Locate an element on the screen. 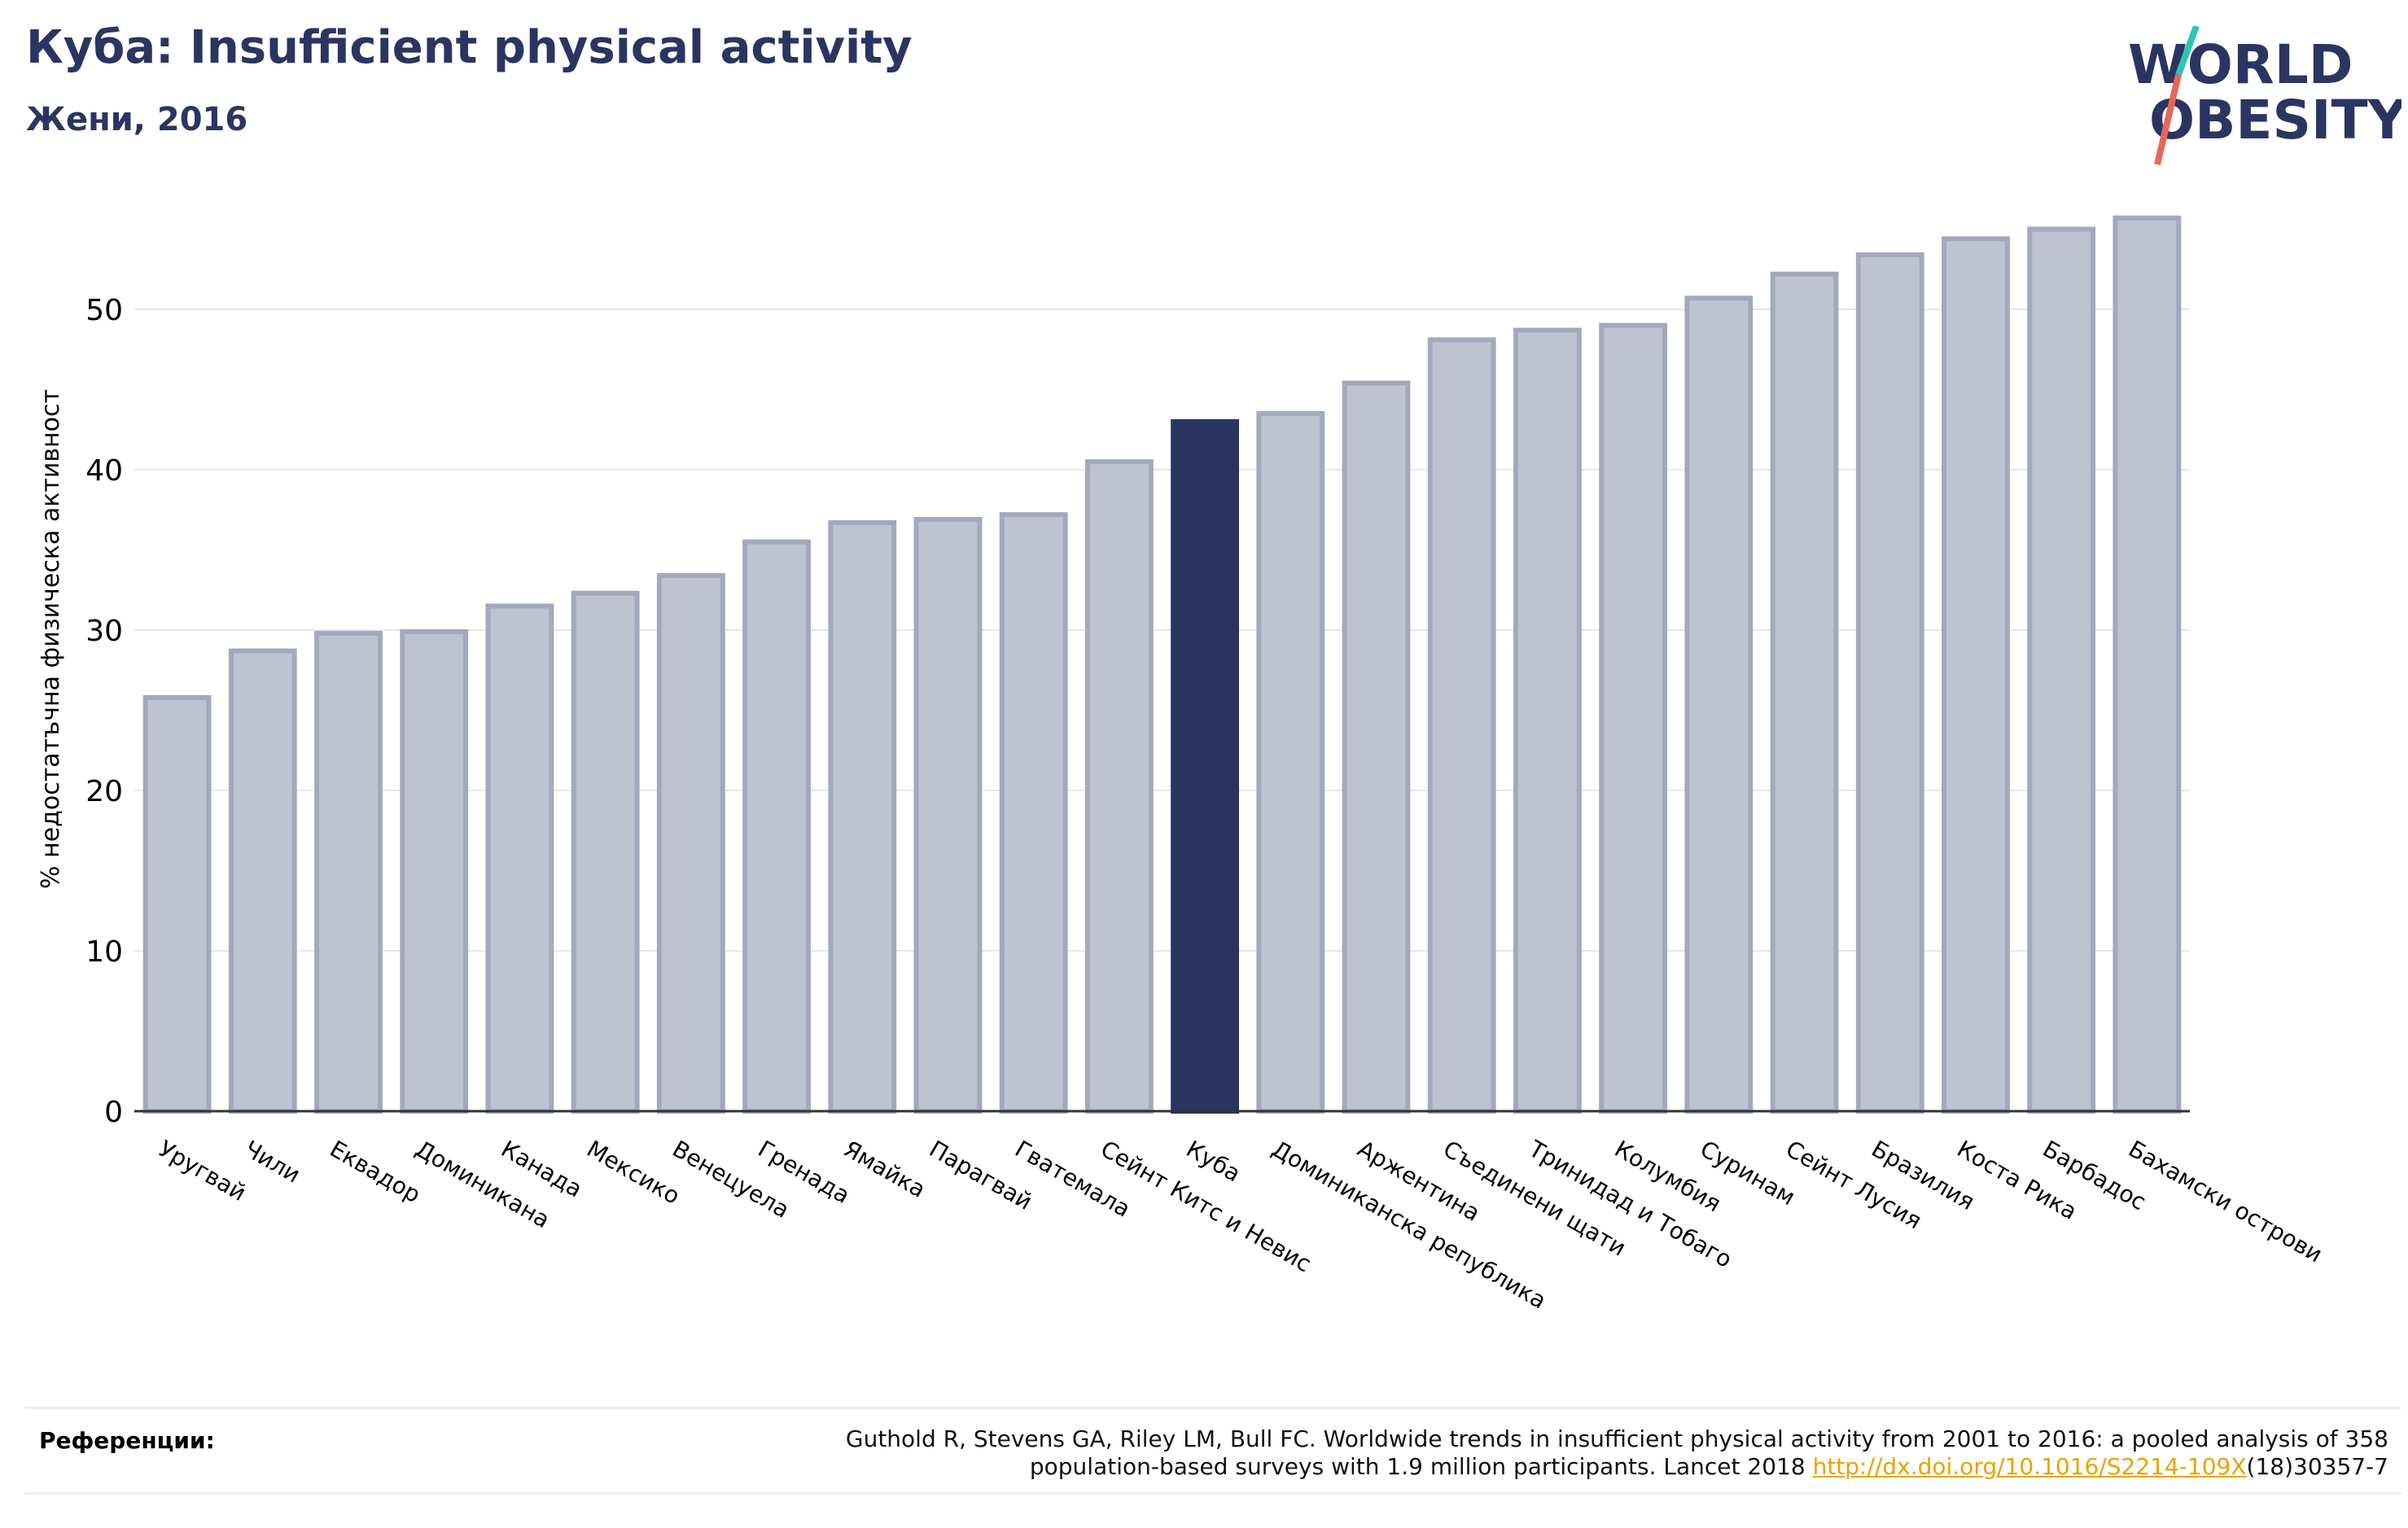  y-tick-label-50: 50 is located at coordinates (104, 311).